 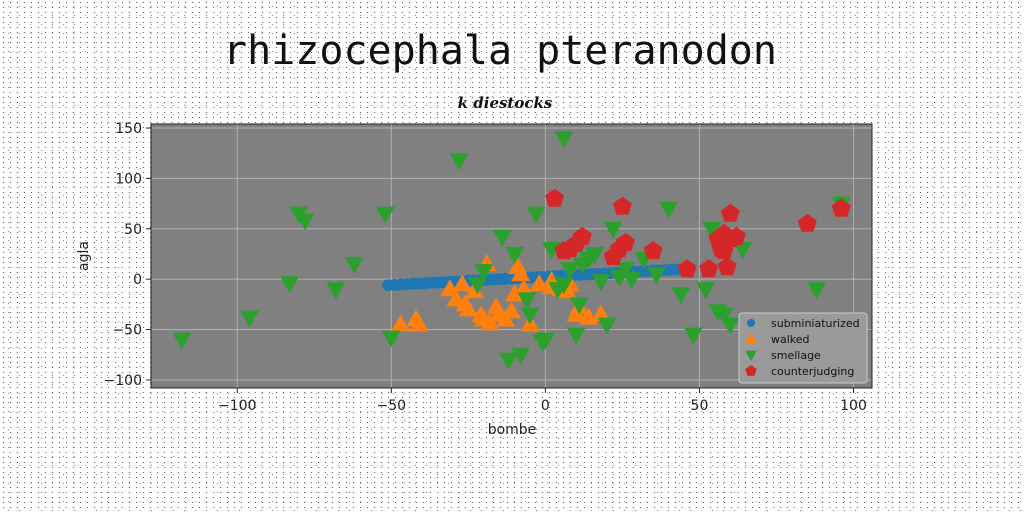 I want to click on legend-label-counterjudging: counterjudging, so click(x=812, y=371).